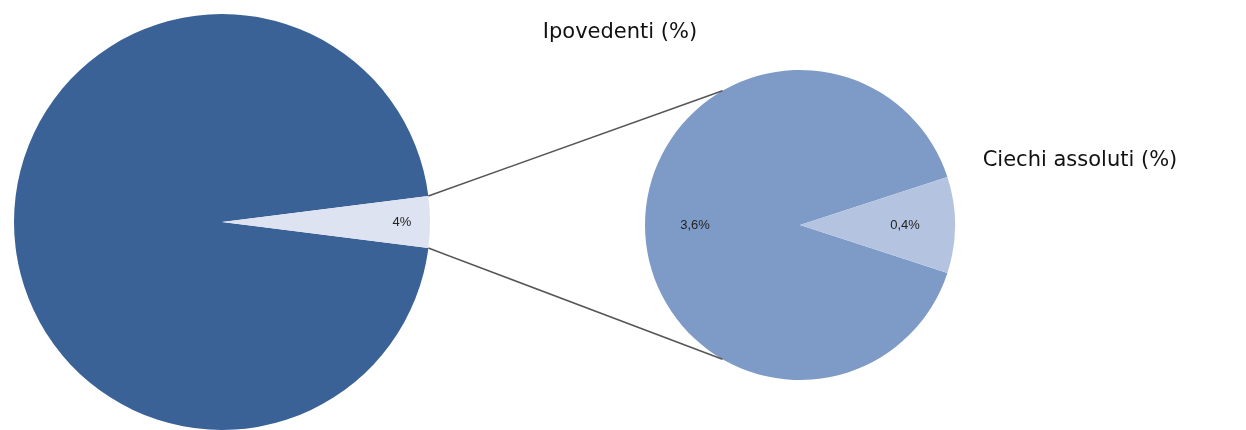  What do you see at coordinates (695, 224) in the screenshot?
I see `data-label: 3,6%` at bounding box center [695, 224].